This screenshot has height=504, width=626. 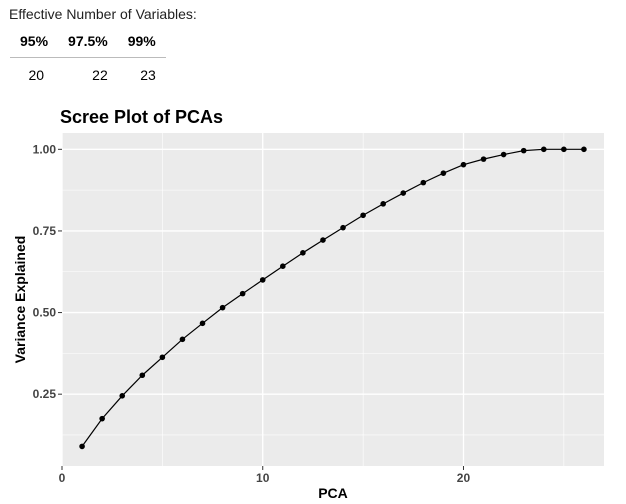 What do you see at coordinates (100, 75) in the screenshot?
I see `value-97-5: 22` at bounding box center [100, 75].